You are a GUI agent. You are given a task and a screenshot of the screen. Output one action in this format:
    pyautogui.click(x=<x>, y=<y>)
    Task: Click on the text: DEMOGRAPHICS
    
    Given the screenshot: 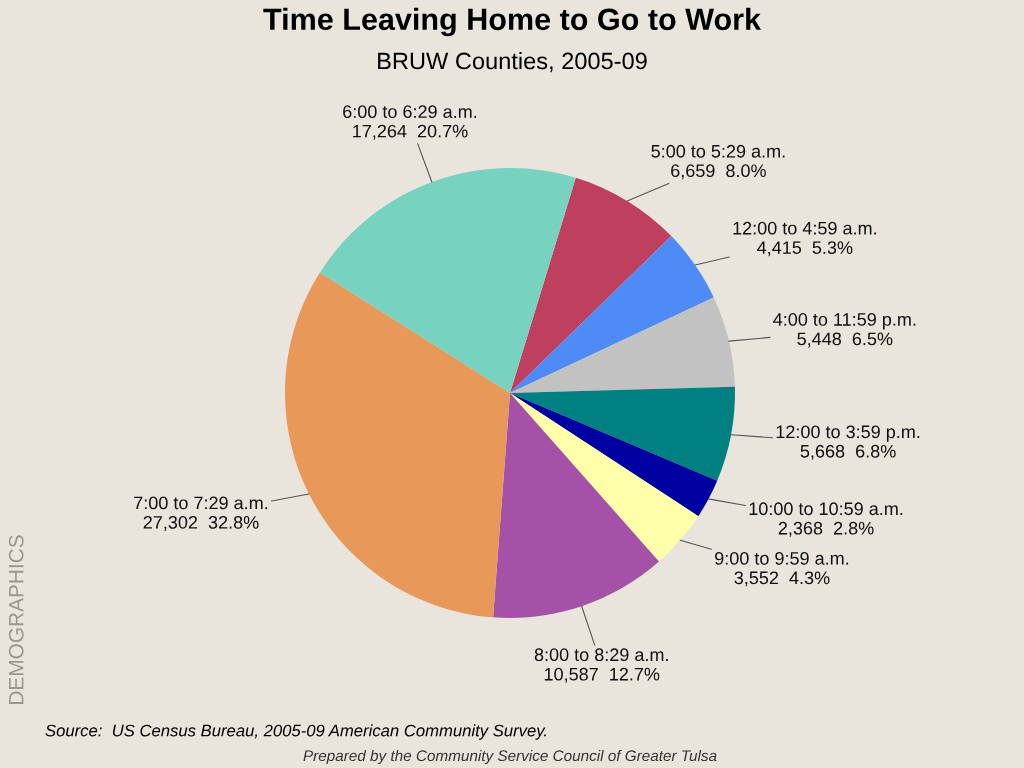 What is the action you would take?
    pyautogui.click(x=16, y=619)
    